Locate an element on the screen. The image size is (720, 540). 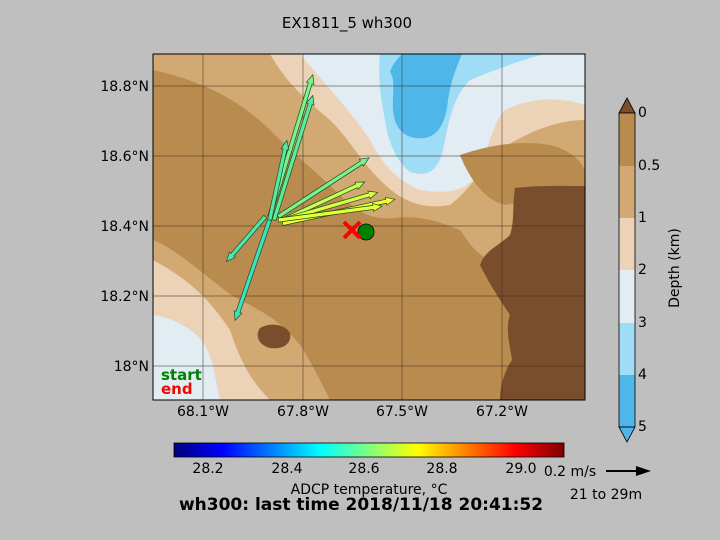
velocity-vectors is located at coordinates (310, 197).